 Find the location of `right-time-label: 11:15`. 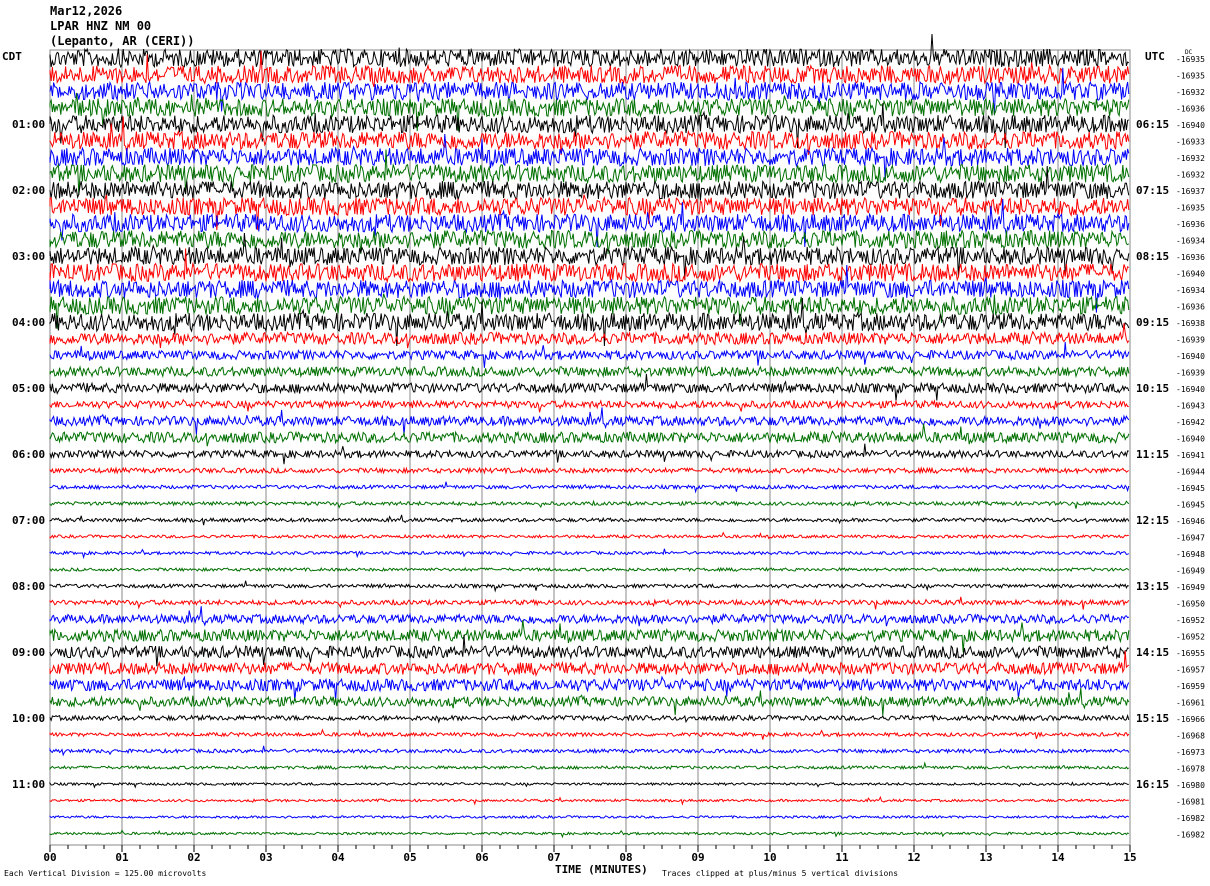

right-time-label: 11:15 is located at coordinates (1152, 454).